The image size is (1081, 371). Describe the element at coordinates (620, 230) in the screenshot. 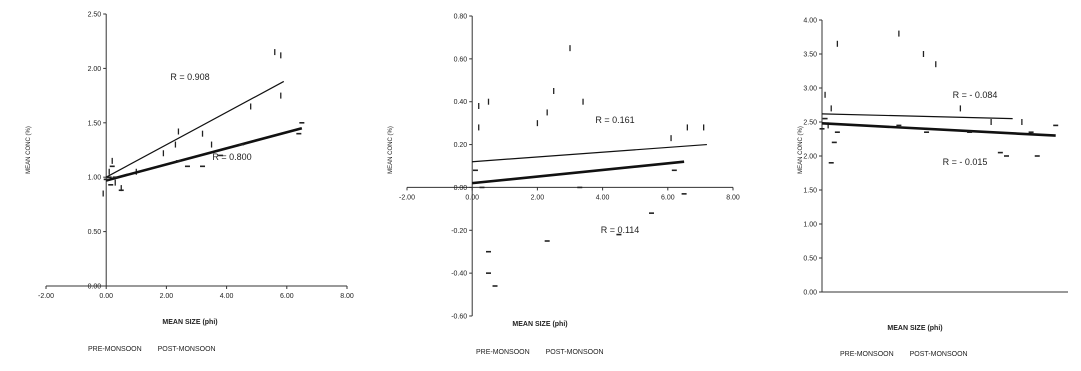

I see `c2-r-label-2: R = 0.114` at that location.